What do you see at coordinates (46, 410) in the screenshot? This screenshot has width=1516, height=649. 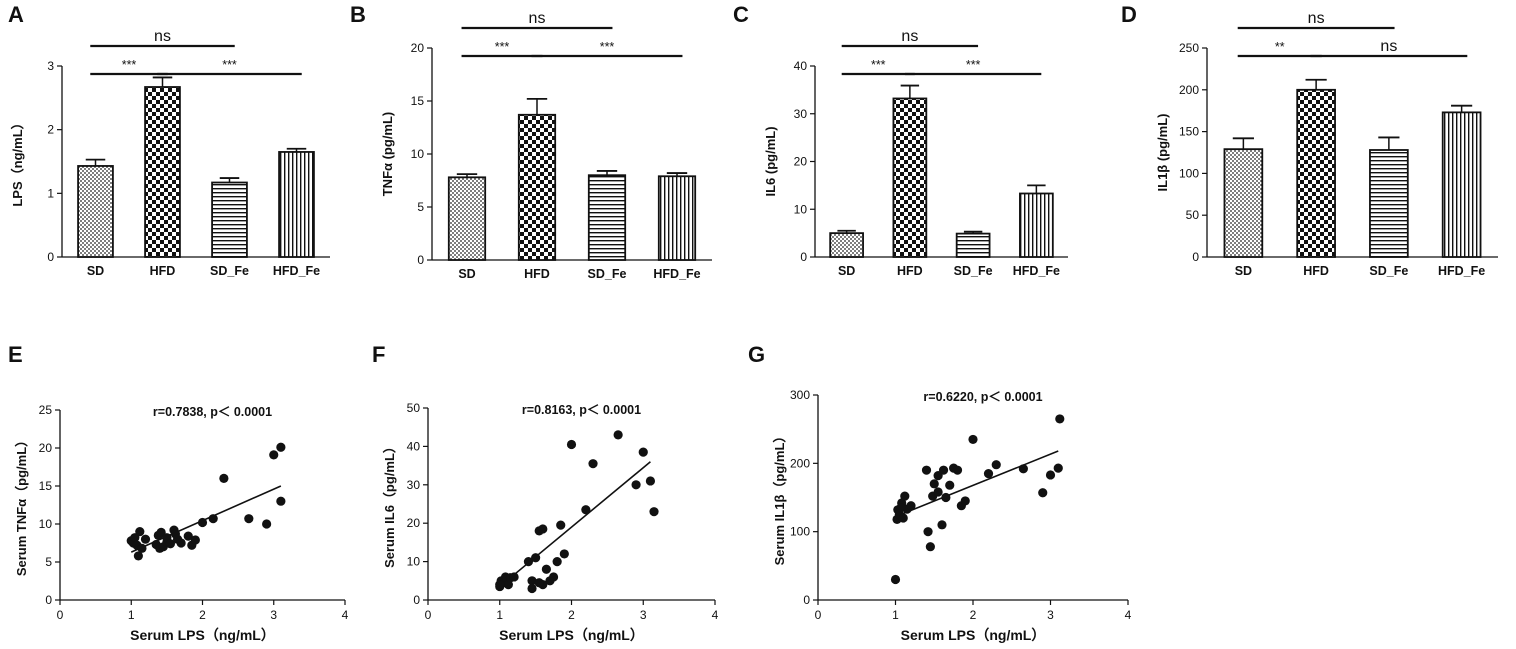 I see `y-tick-label-e: 25` at bounding box center [46, 410].